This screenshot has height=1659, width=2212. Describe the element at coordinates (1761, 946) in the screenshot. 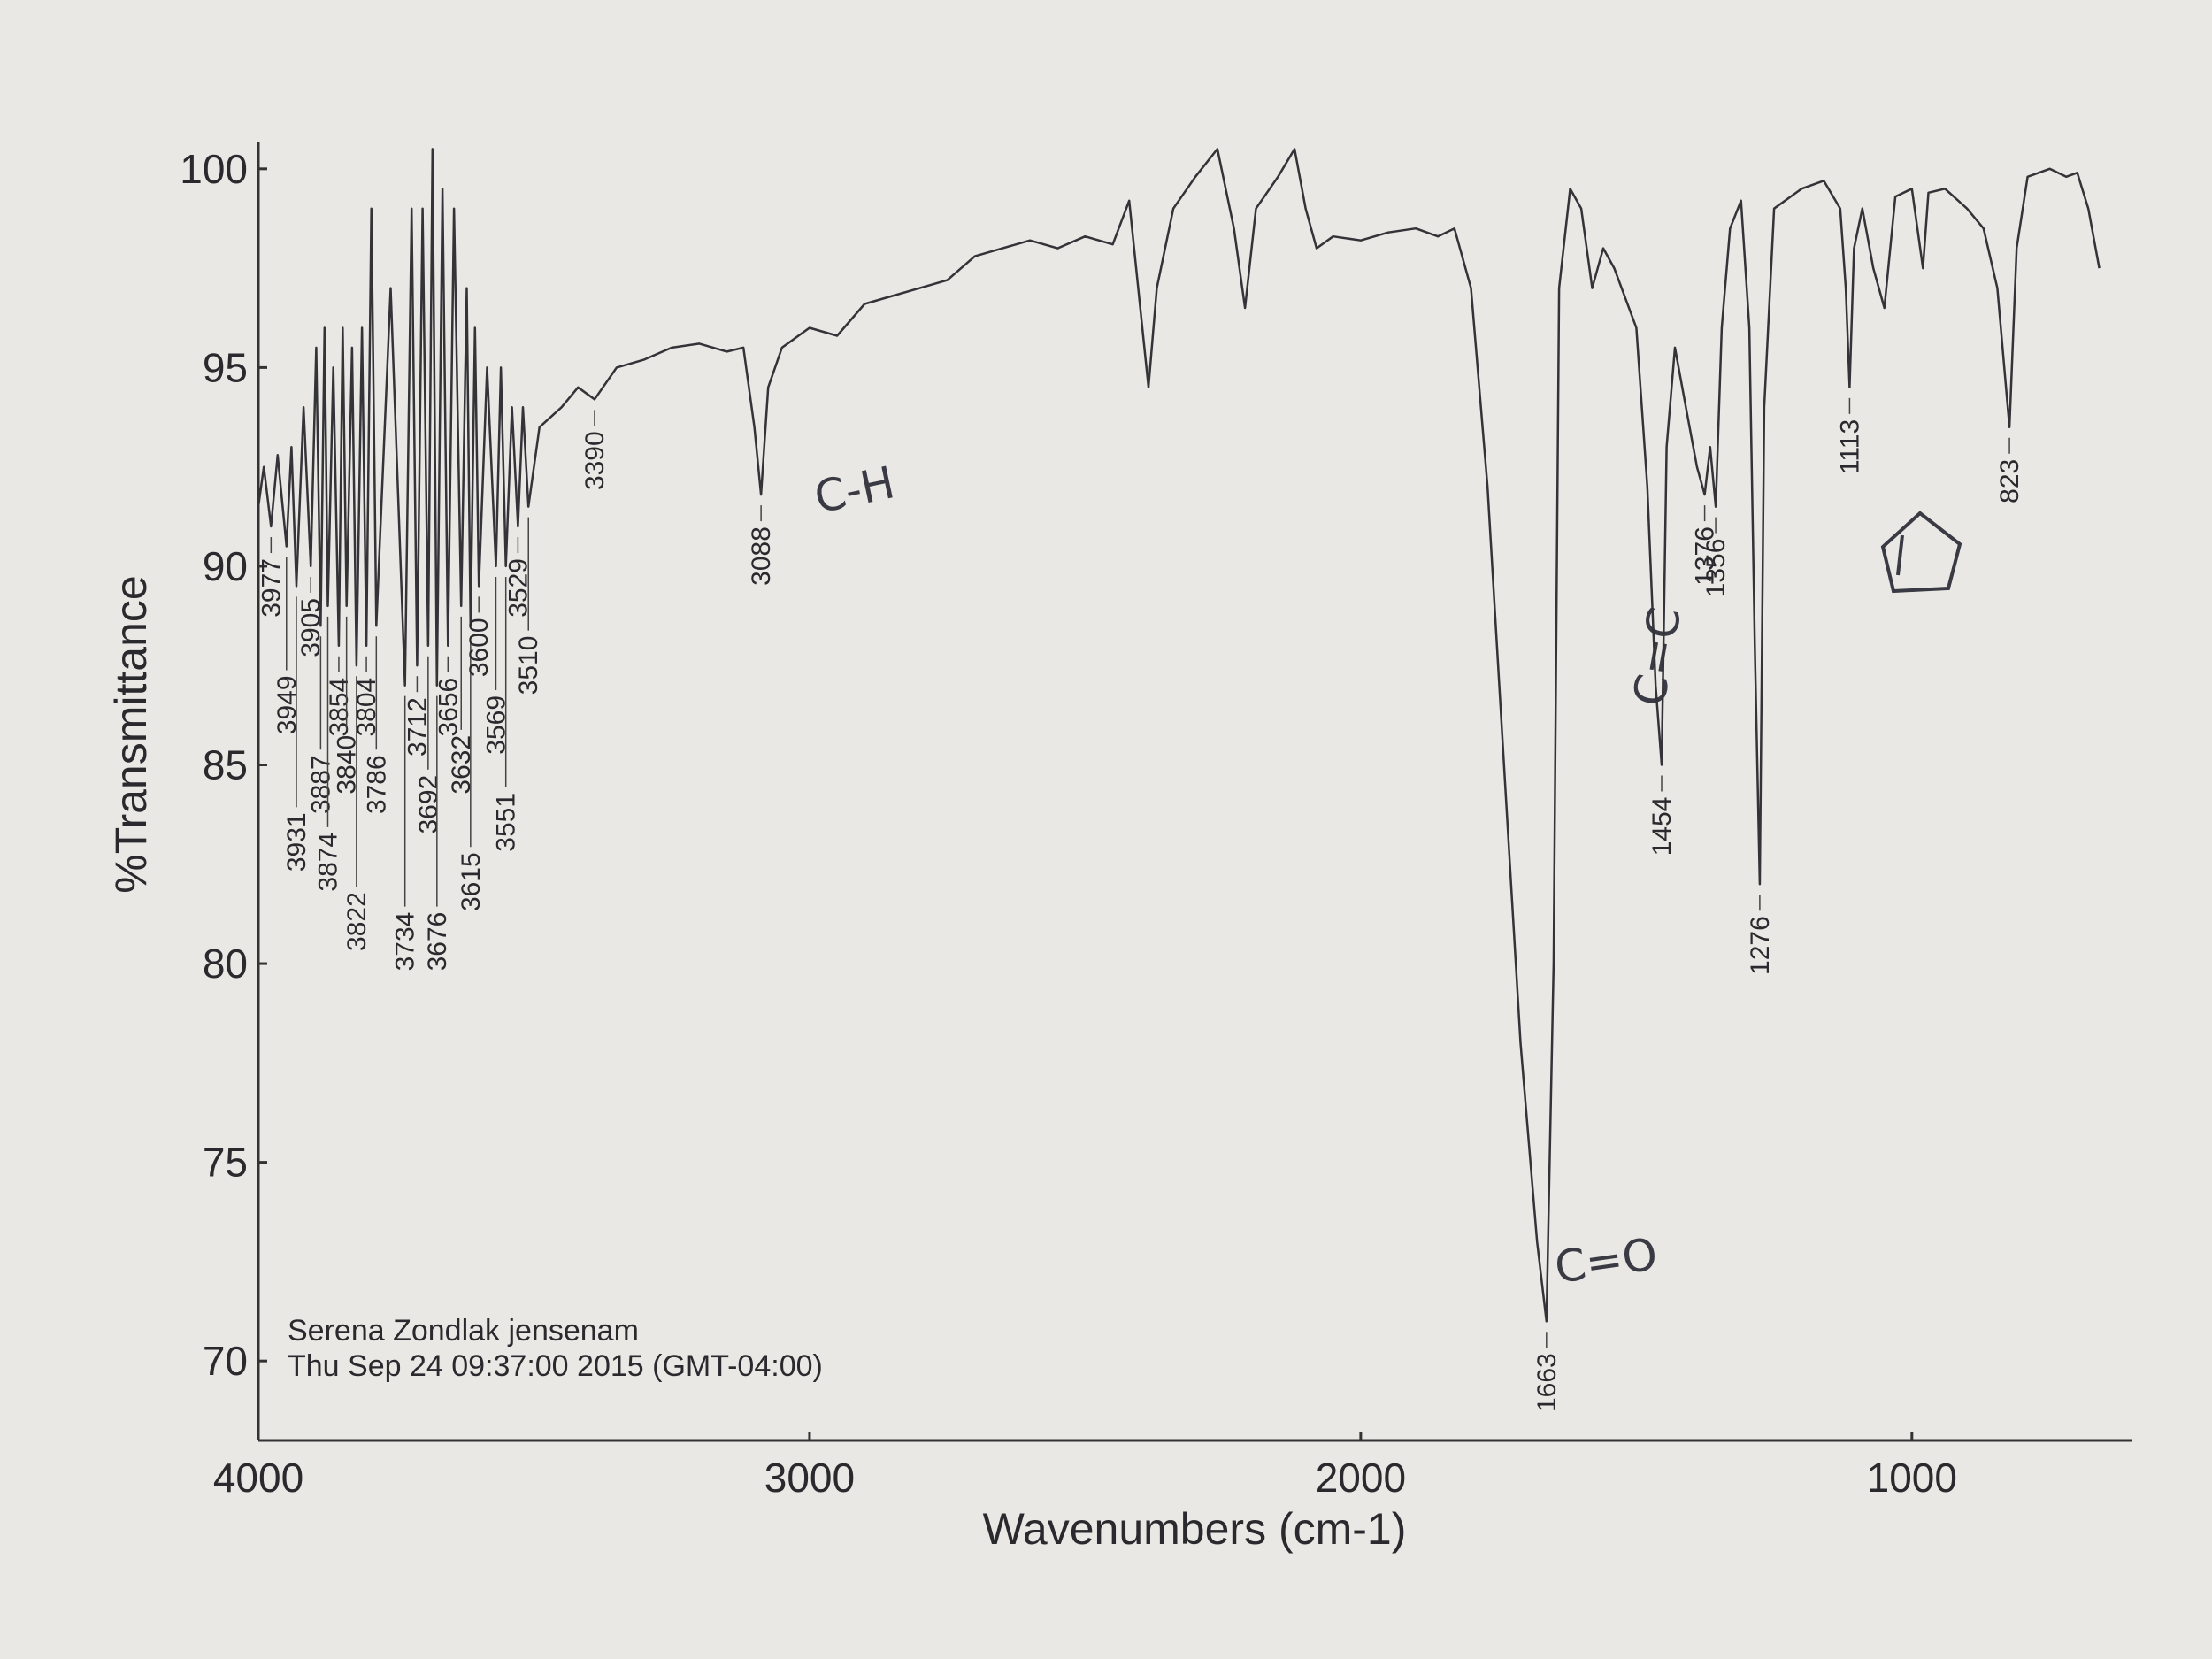

I see `peak-label: 1276` at that location.